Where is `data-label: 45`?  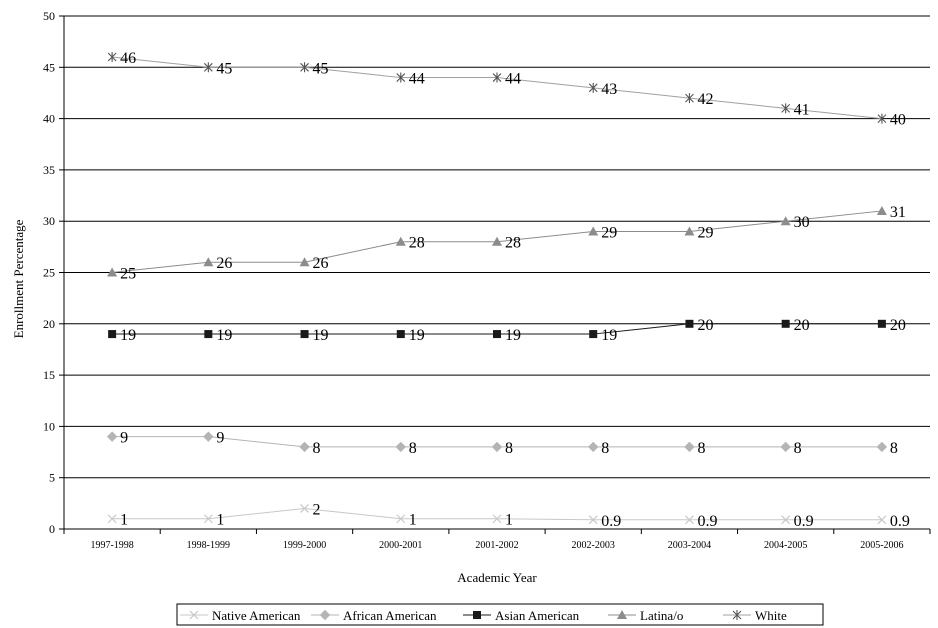
data-label: 45 is located at coordinates (224, 68).